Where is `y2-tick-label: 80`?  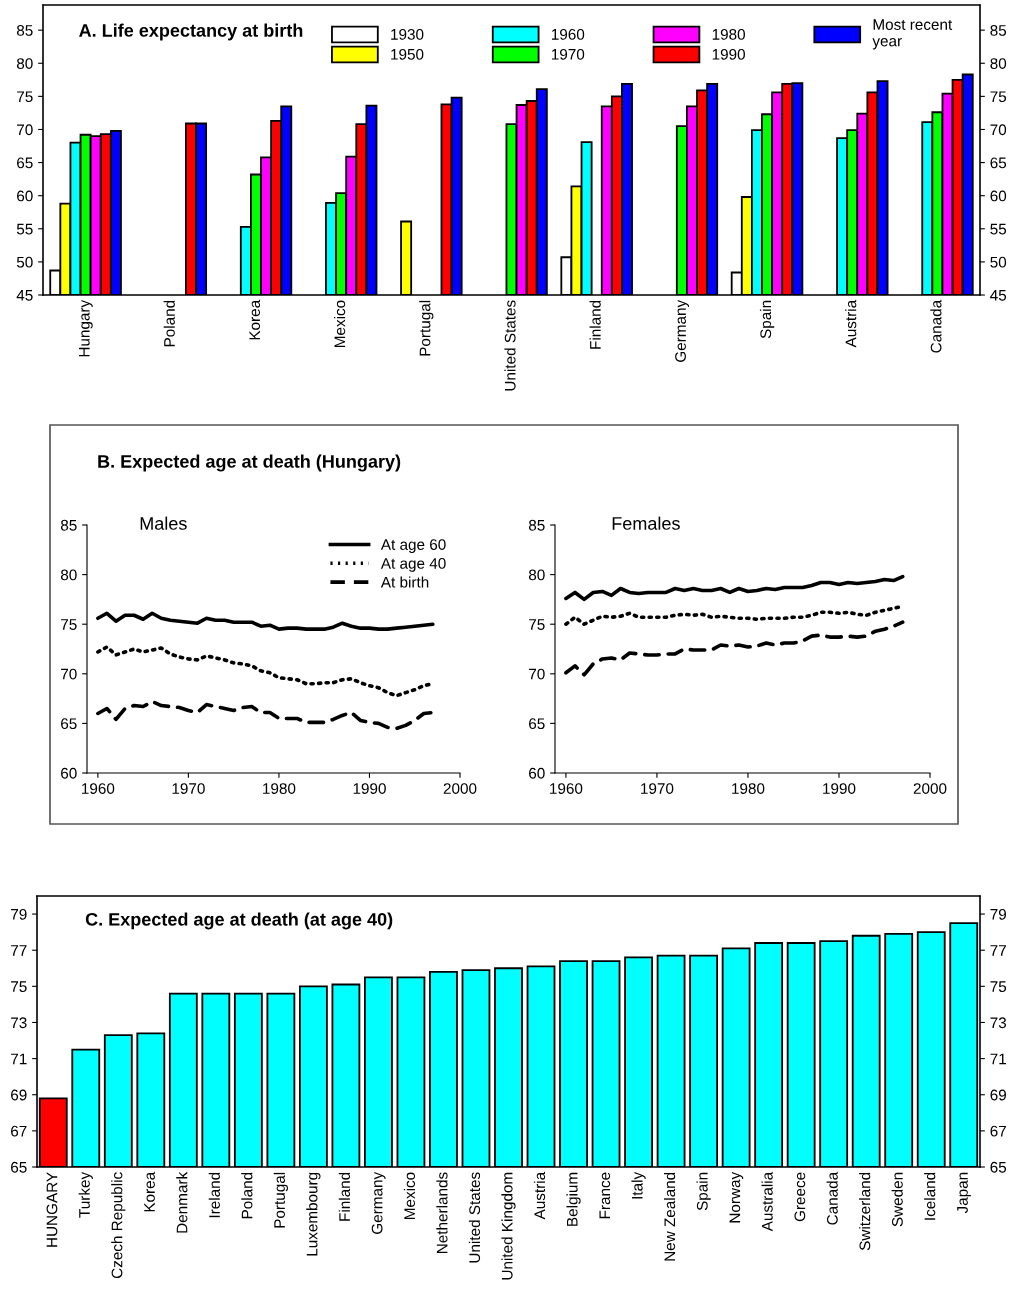
y2-tick-label: 80 is located at coordinates (998, 63).